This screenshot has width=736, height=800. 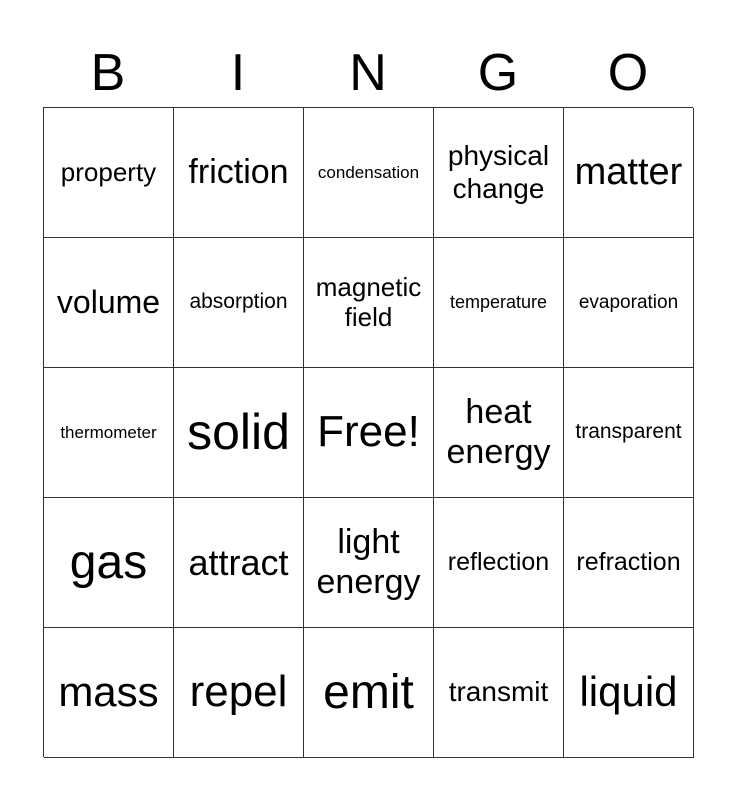 What do you see at coordinates (108, 73) in the screenshot?
I see `header-letter-b: B` at bounding box center [108, 73].